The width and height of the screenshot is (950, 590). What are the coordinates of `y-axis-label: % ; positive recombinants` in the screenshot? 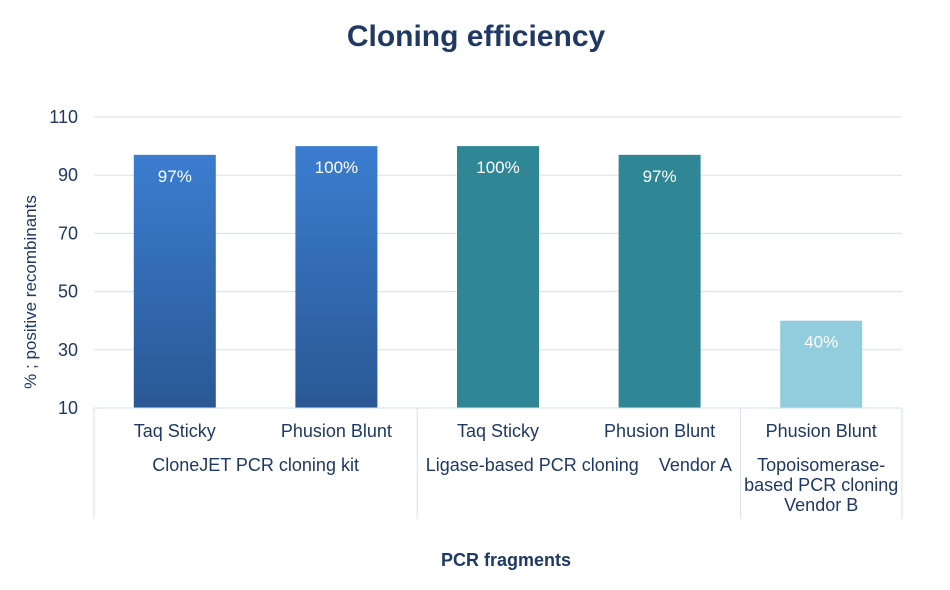 It's located at (30, 292).